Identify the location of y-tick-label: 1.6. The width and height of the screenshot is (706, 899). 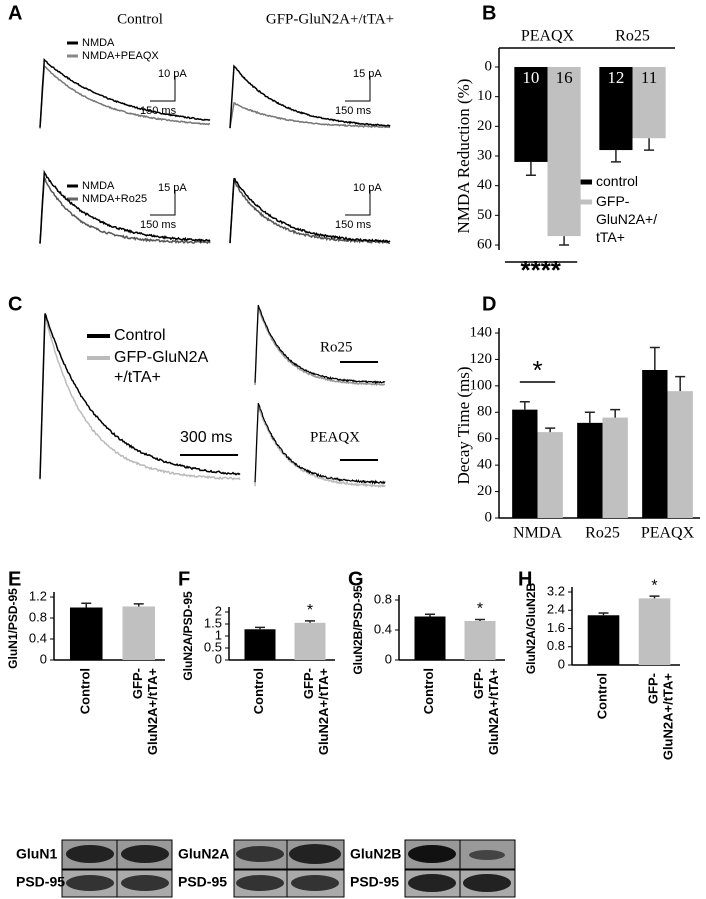
(556, 627).